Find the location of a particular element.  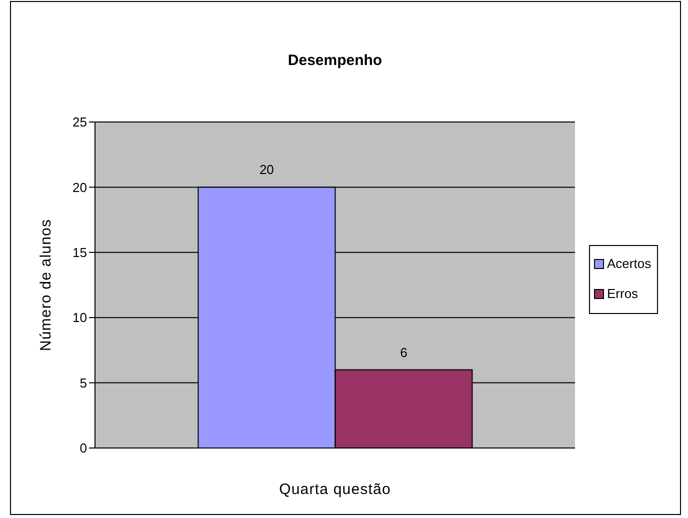

y-tick-label: 25 is located at coordinates (79, 122).